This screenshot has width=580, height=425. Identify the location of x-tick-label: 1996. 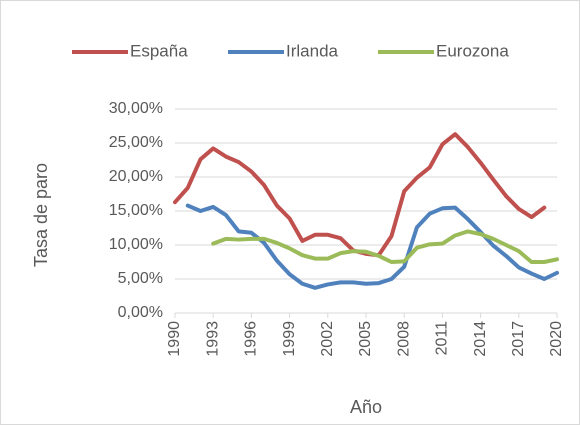
(251, 339).